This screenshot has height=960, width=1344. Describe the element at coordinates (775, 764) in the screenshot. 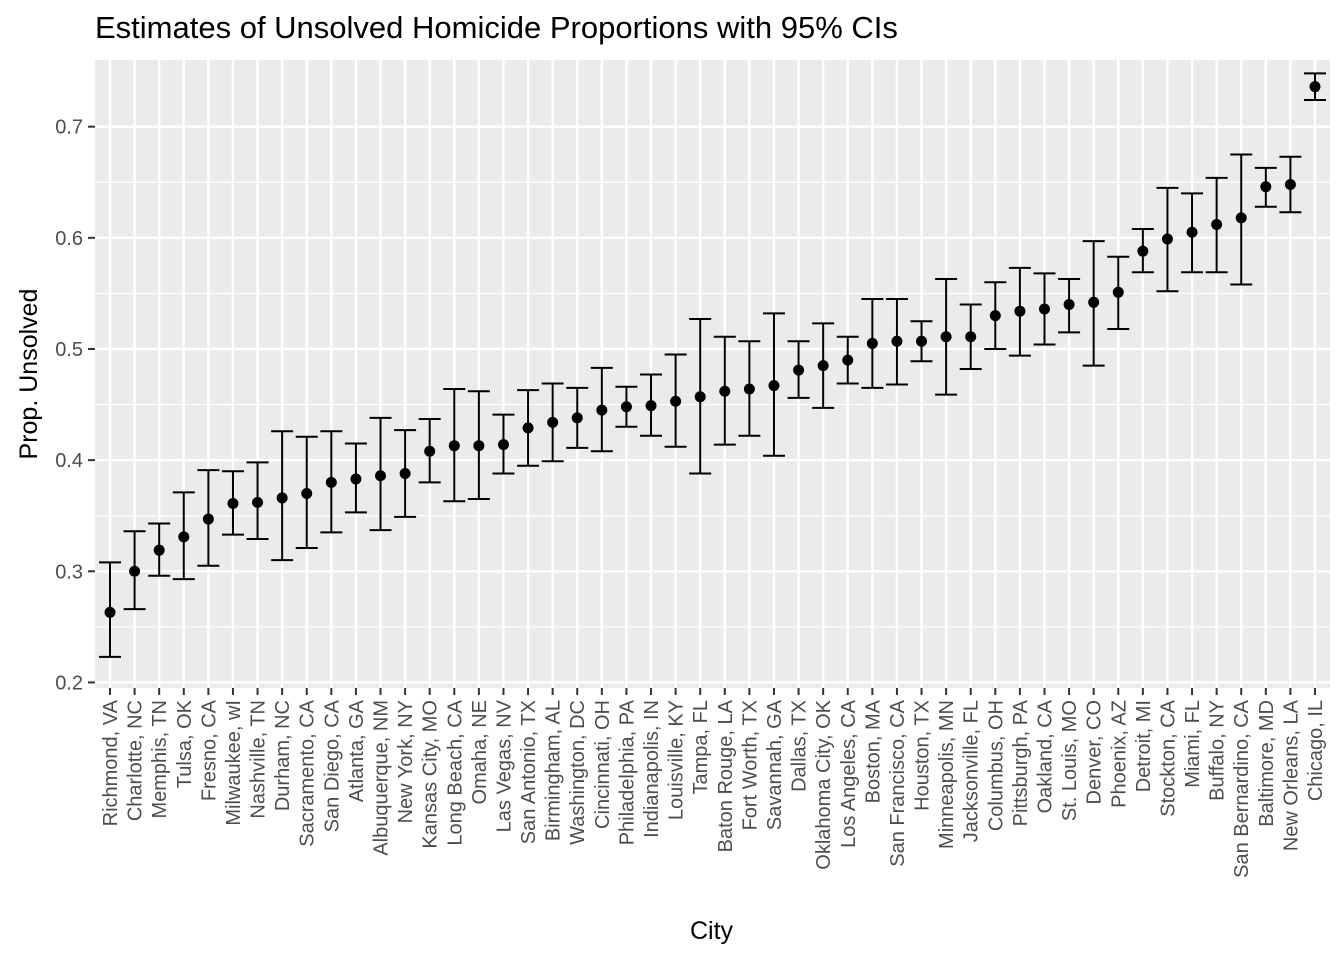

I see `x-tick-label: Savannah, GA` at that location.